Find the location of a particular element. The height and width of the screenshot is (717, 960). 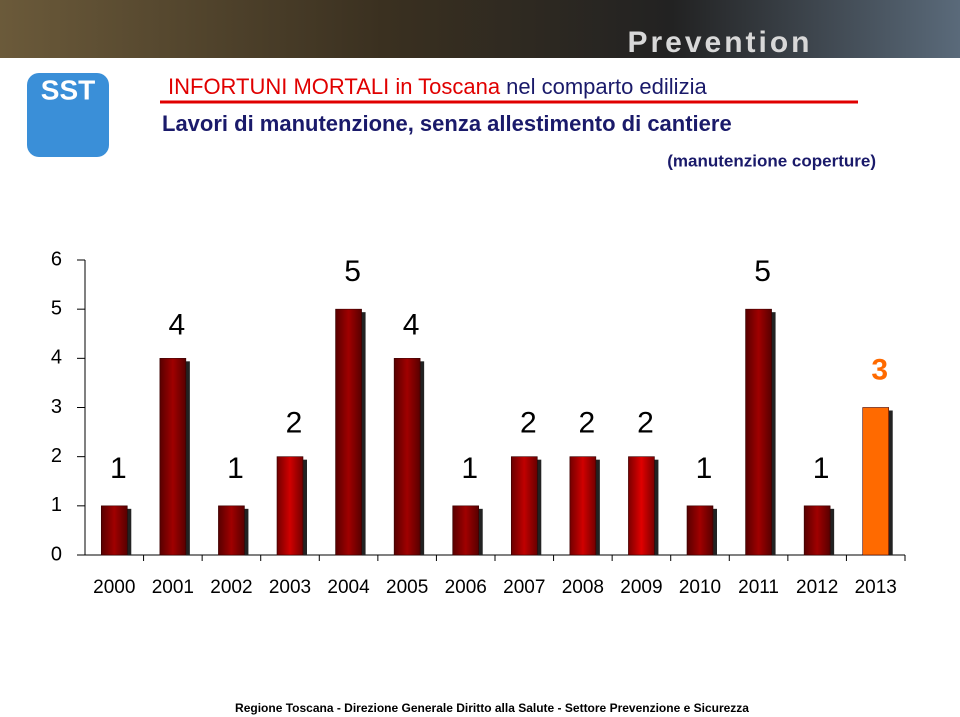

title-red: INFORTUNI MORTALI in Toscana is located at coordinates (334, 86).